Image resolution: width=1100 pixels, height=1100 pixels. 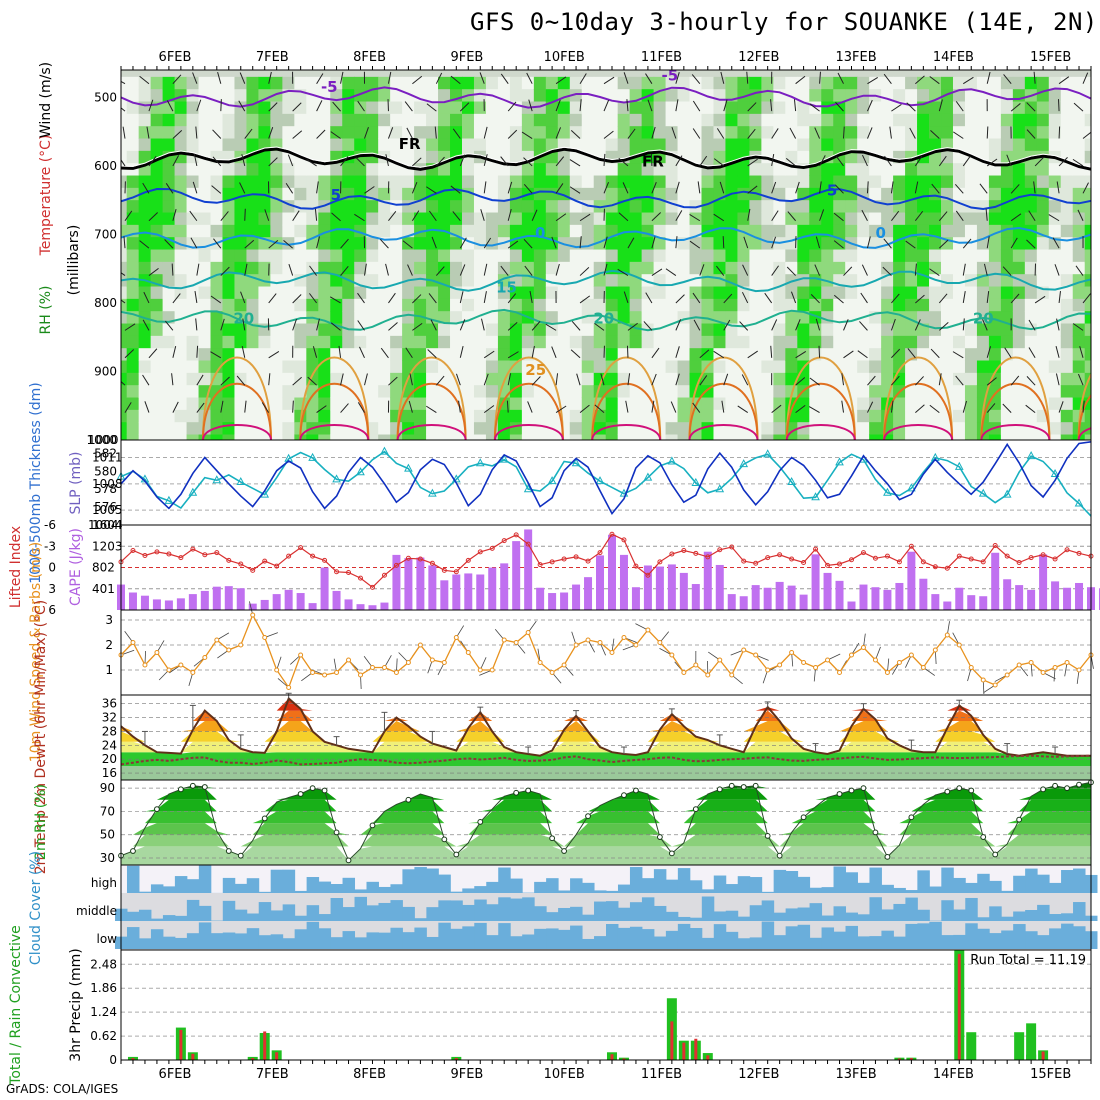 I want to click on date-label-top: 12FEB, so click(x=758, y=57).